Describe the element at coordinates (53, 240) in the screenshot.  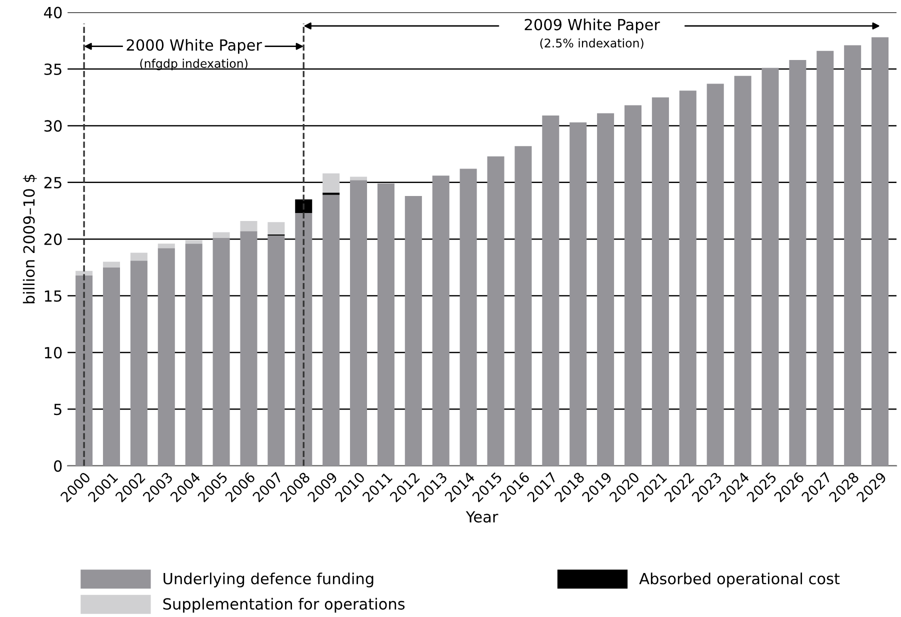
I see `y-tick-label: 20` at that location.